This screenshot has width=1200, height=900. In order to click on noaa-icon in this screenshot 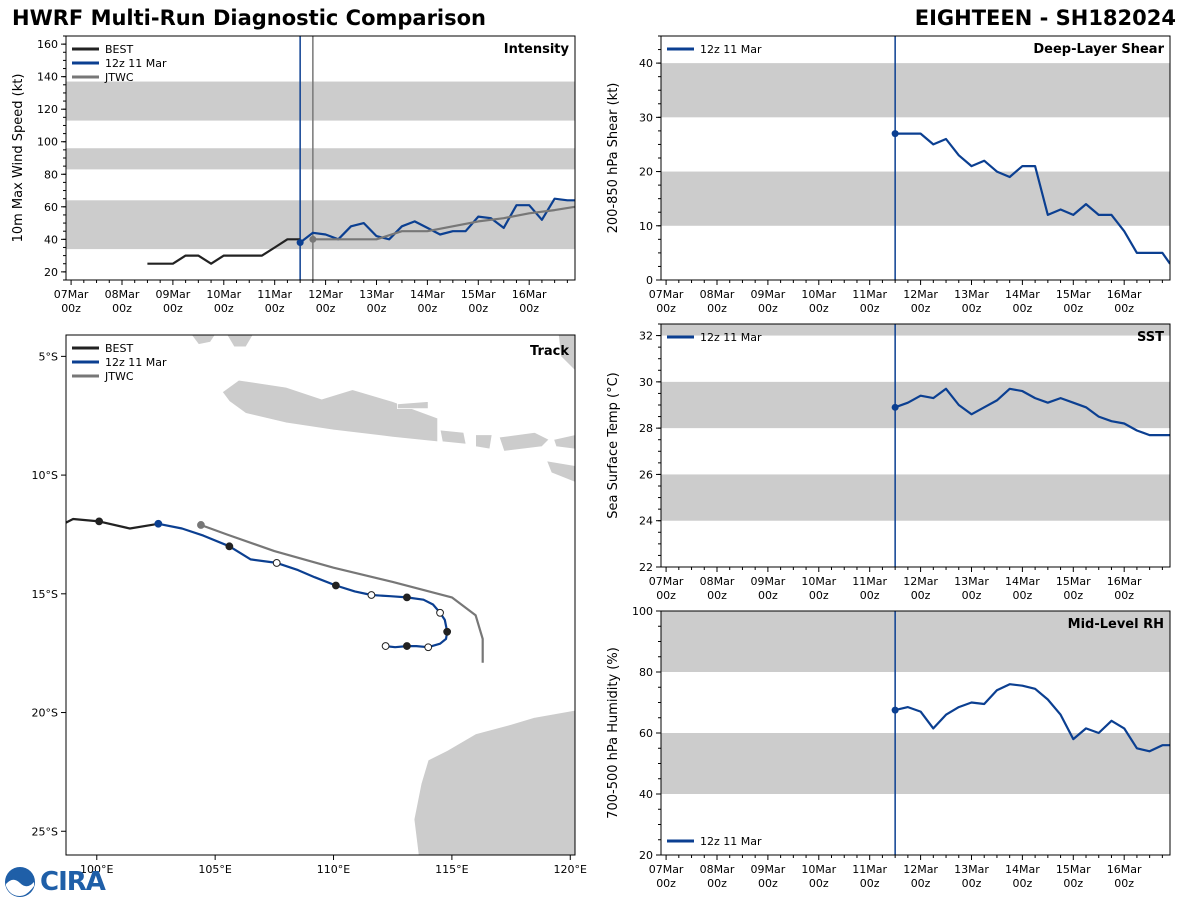, I will do `click(20, 882)`.